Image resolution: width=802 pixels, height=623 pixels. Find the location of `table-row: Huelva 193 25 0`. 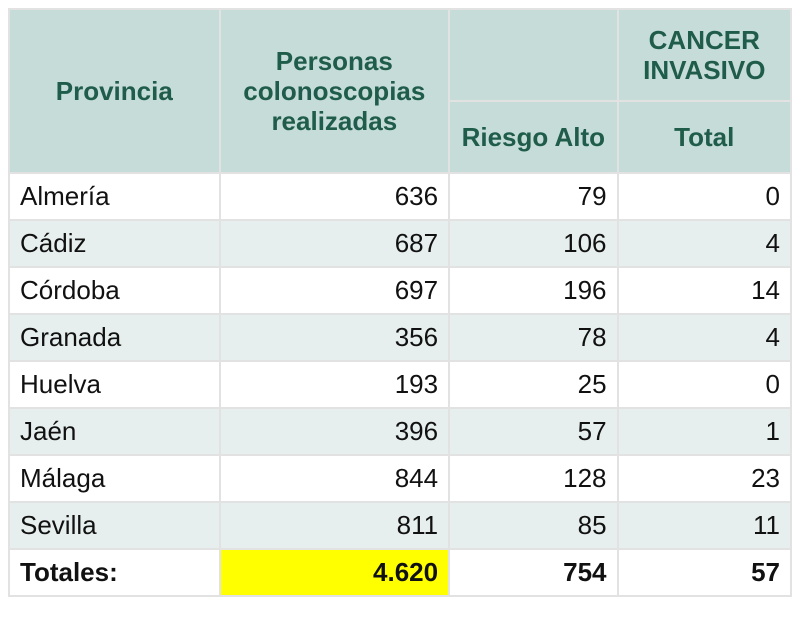

table-row: Huelva 193 25 0 is located at coordinates (400, 384).